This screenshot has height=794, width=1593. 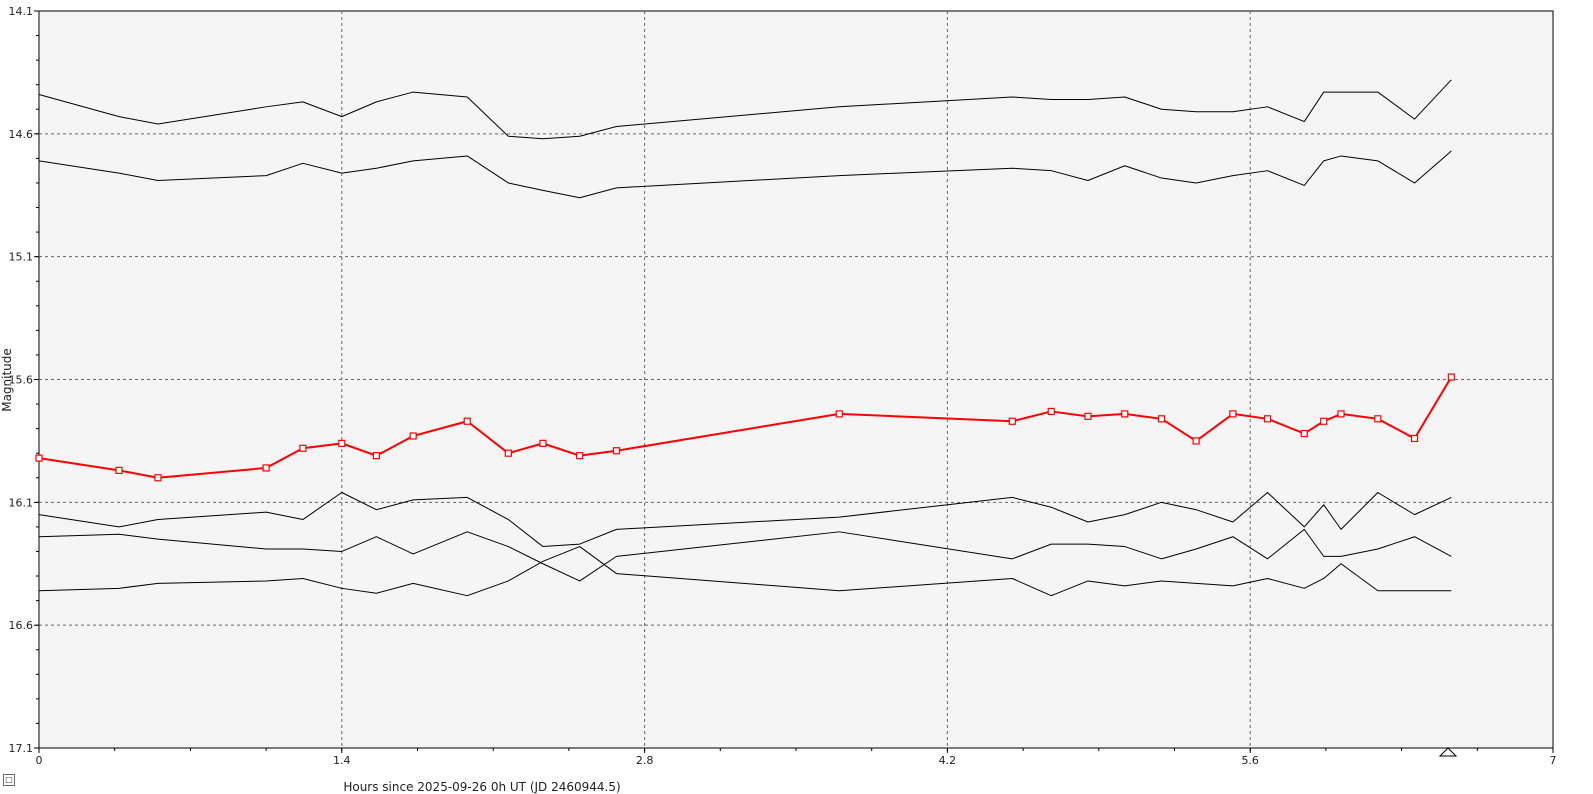 What do you see at coordinates (21, 625) in the screenshot?
I see `y-tick-label: 16.6` at bounding box center [21, 625].